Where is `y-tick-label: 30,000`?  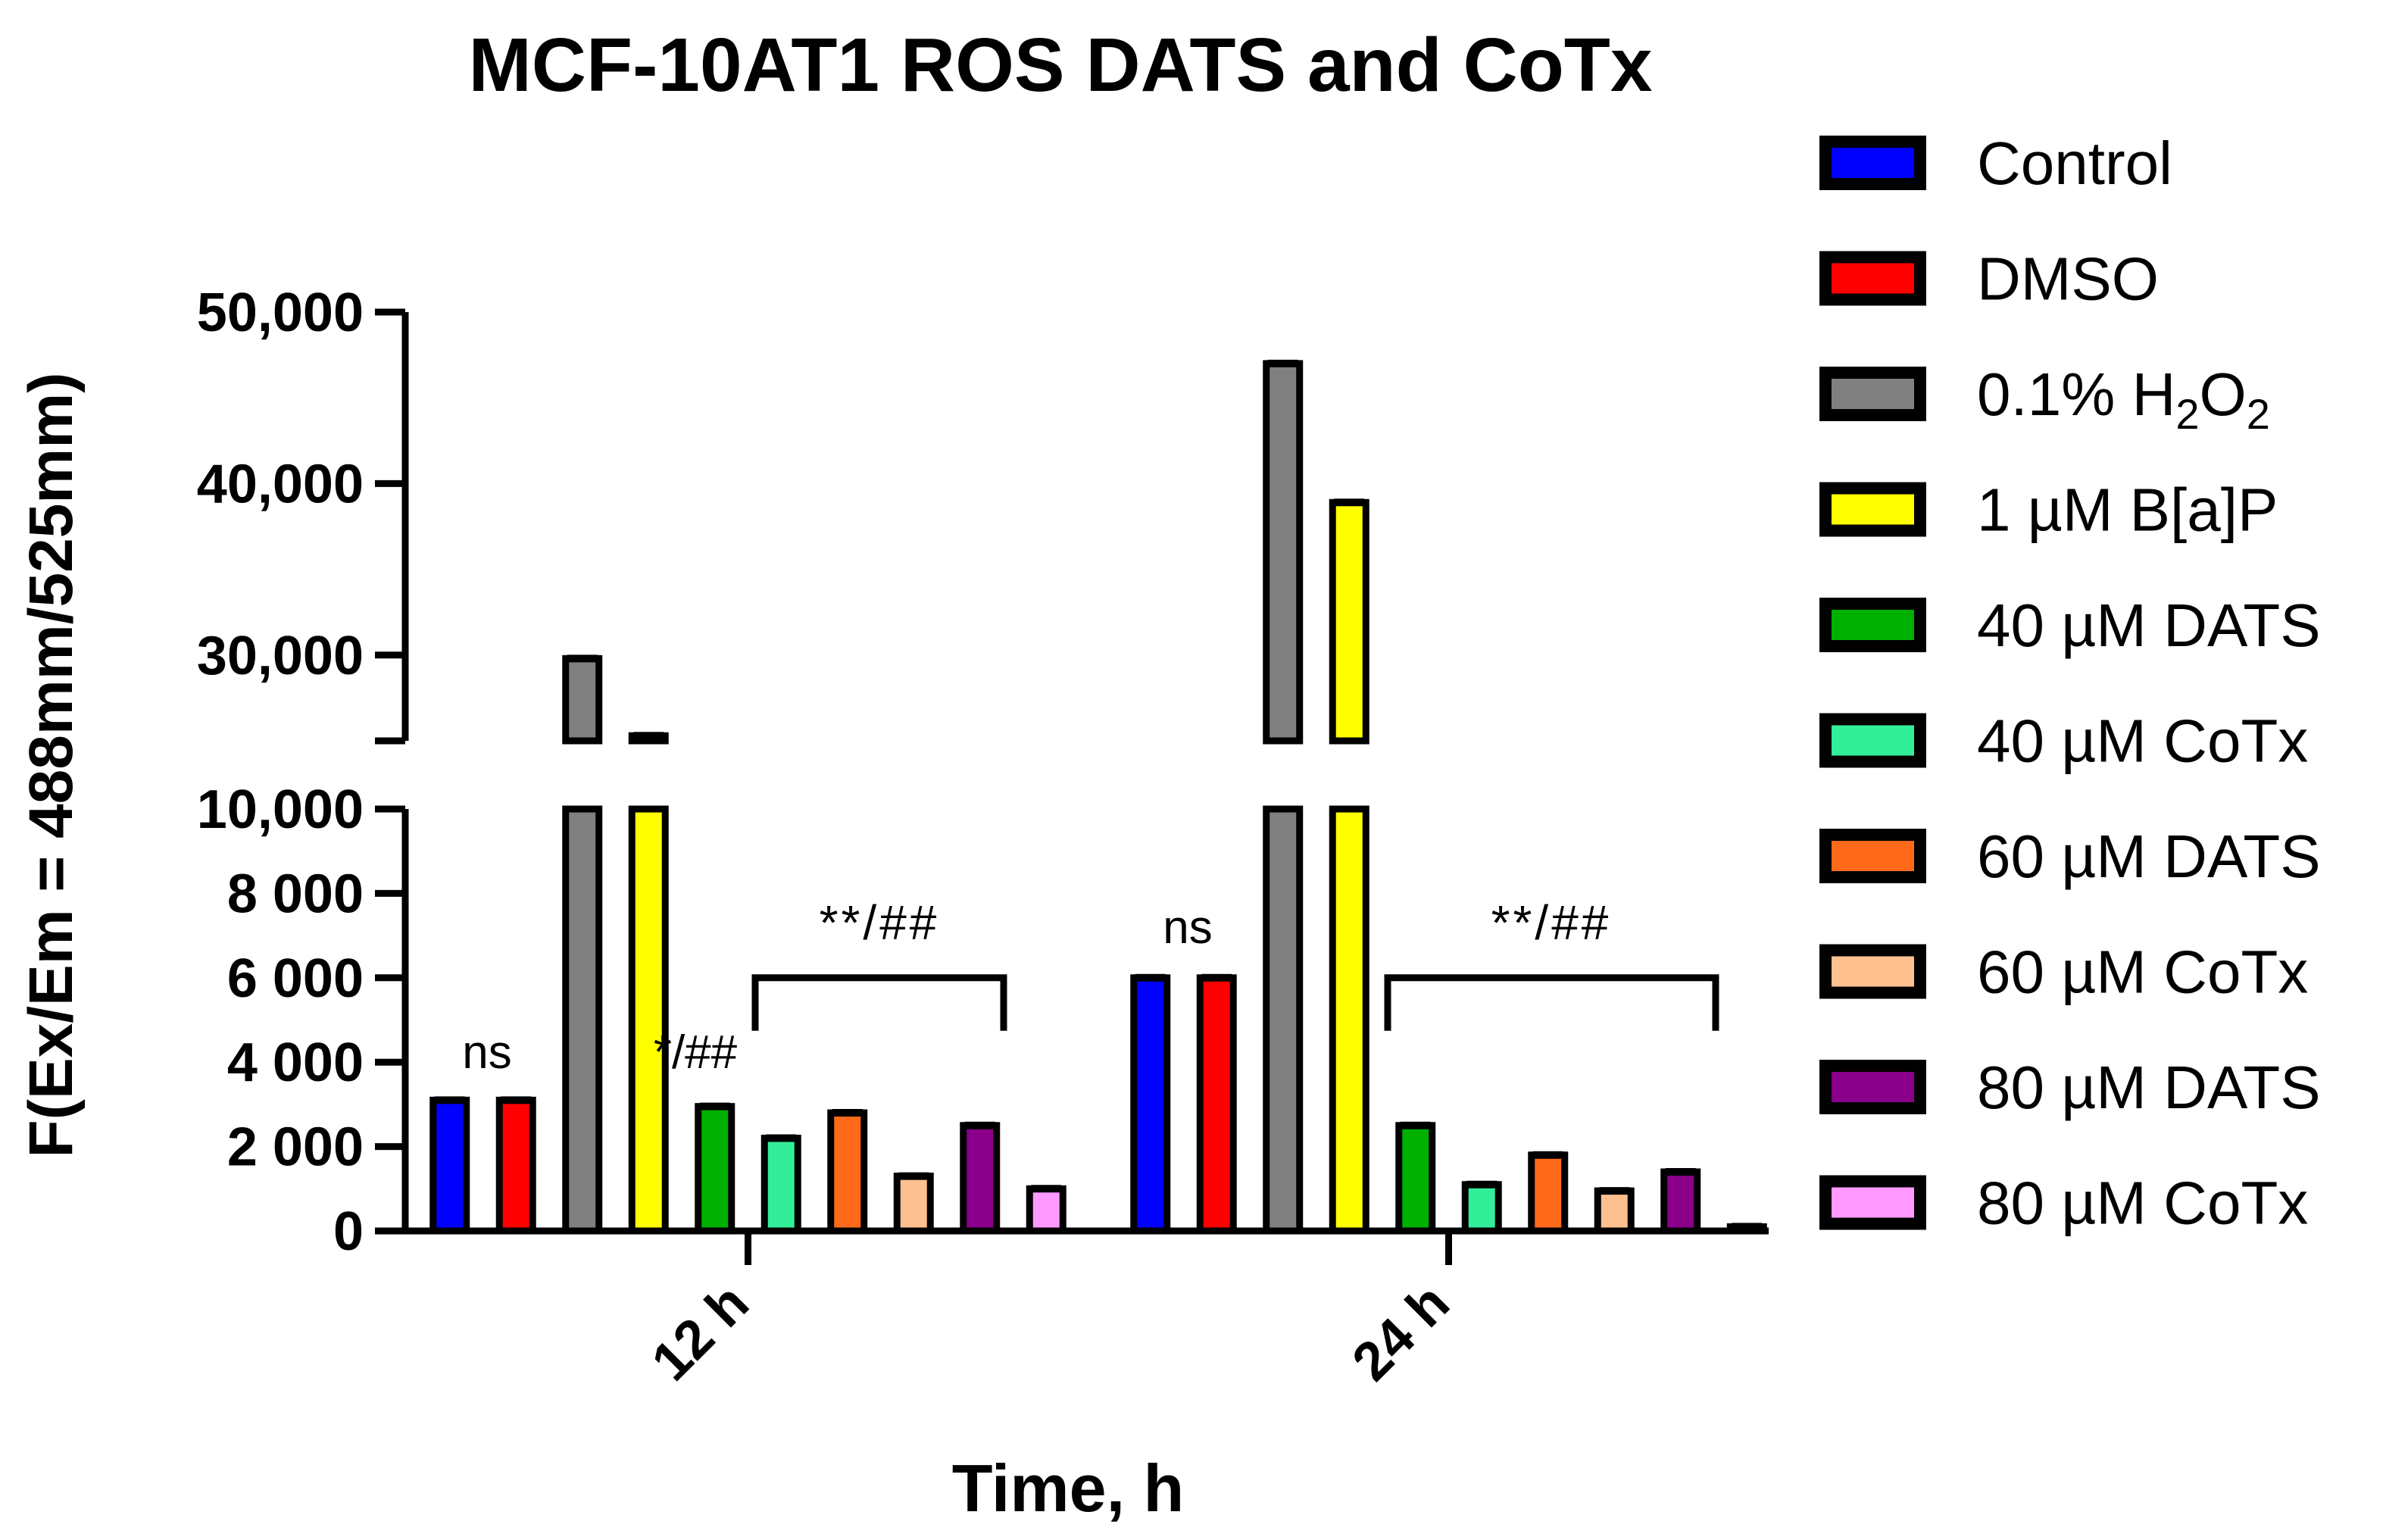 y-tick-label: 30,000 is located at coordinates (280, 656).